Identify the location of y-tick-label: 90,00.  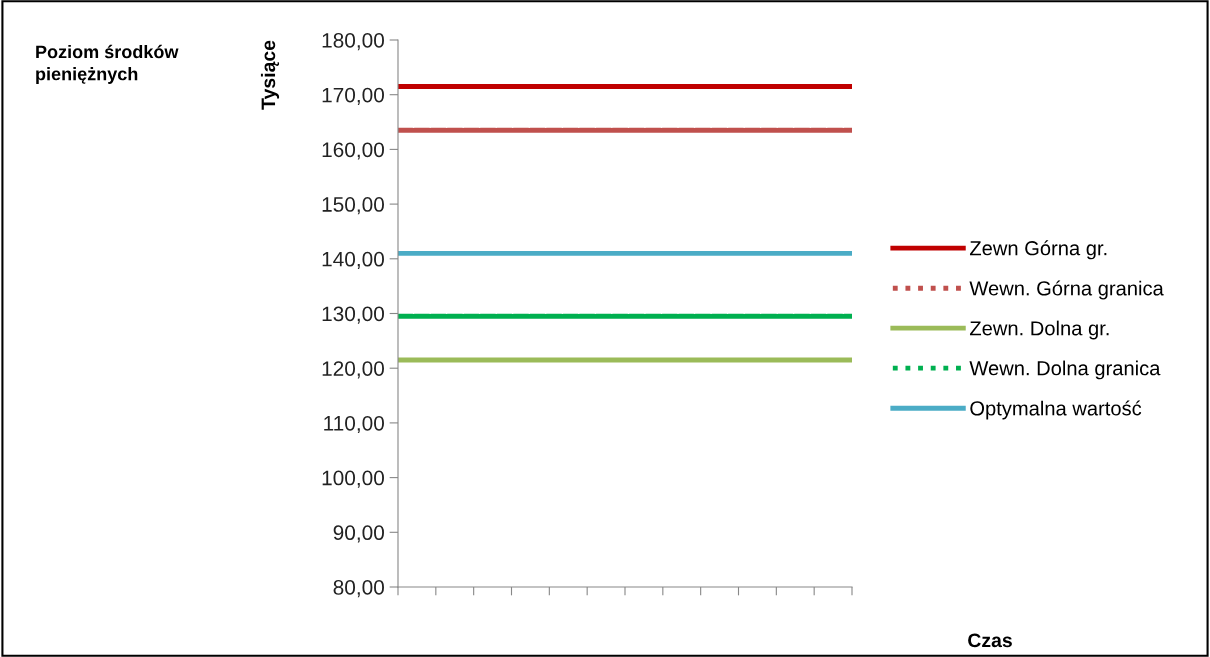
(358, 534).